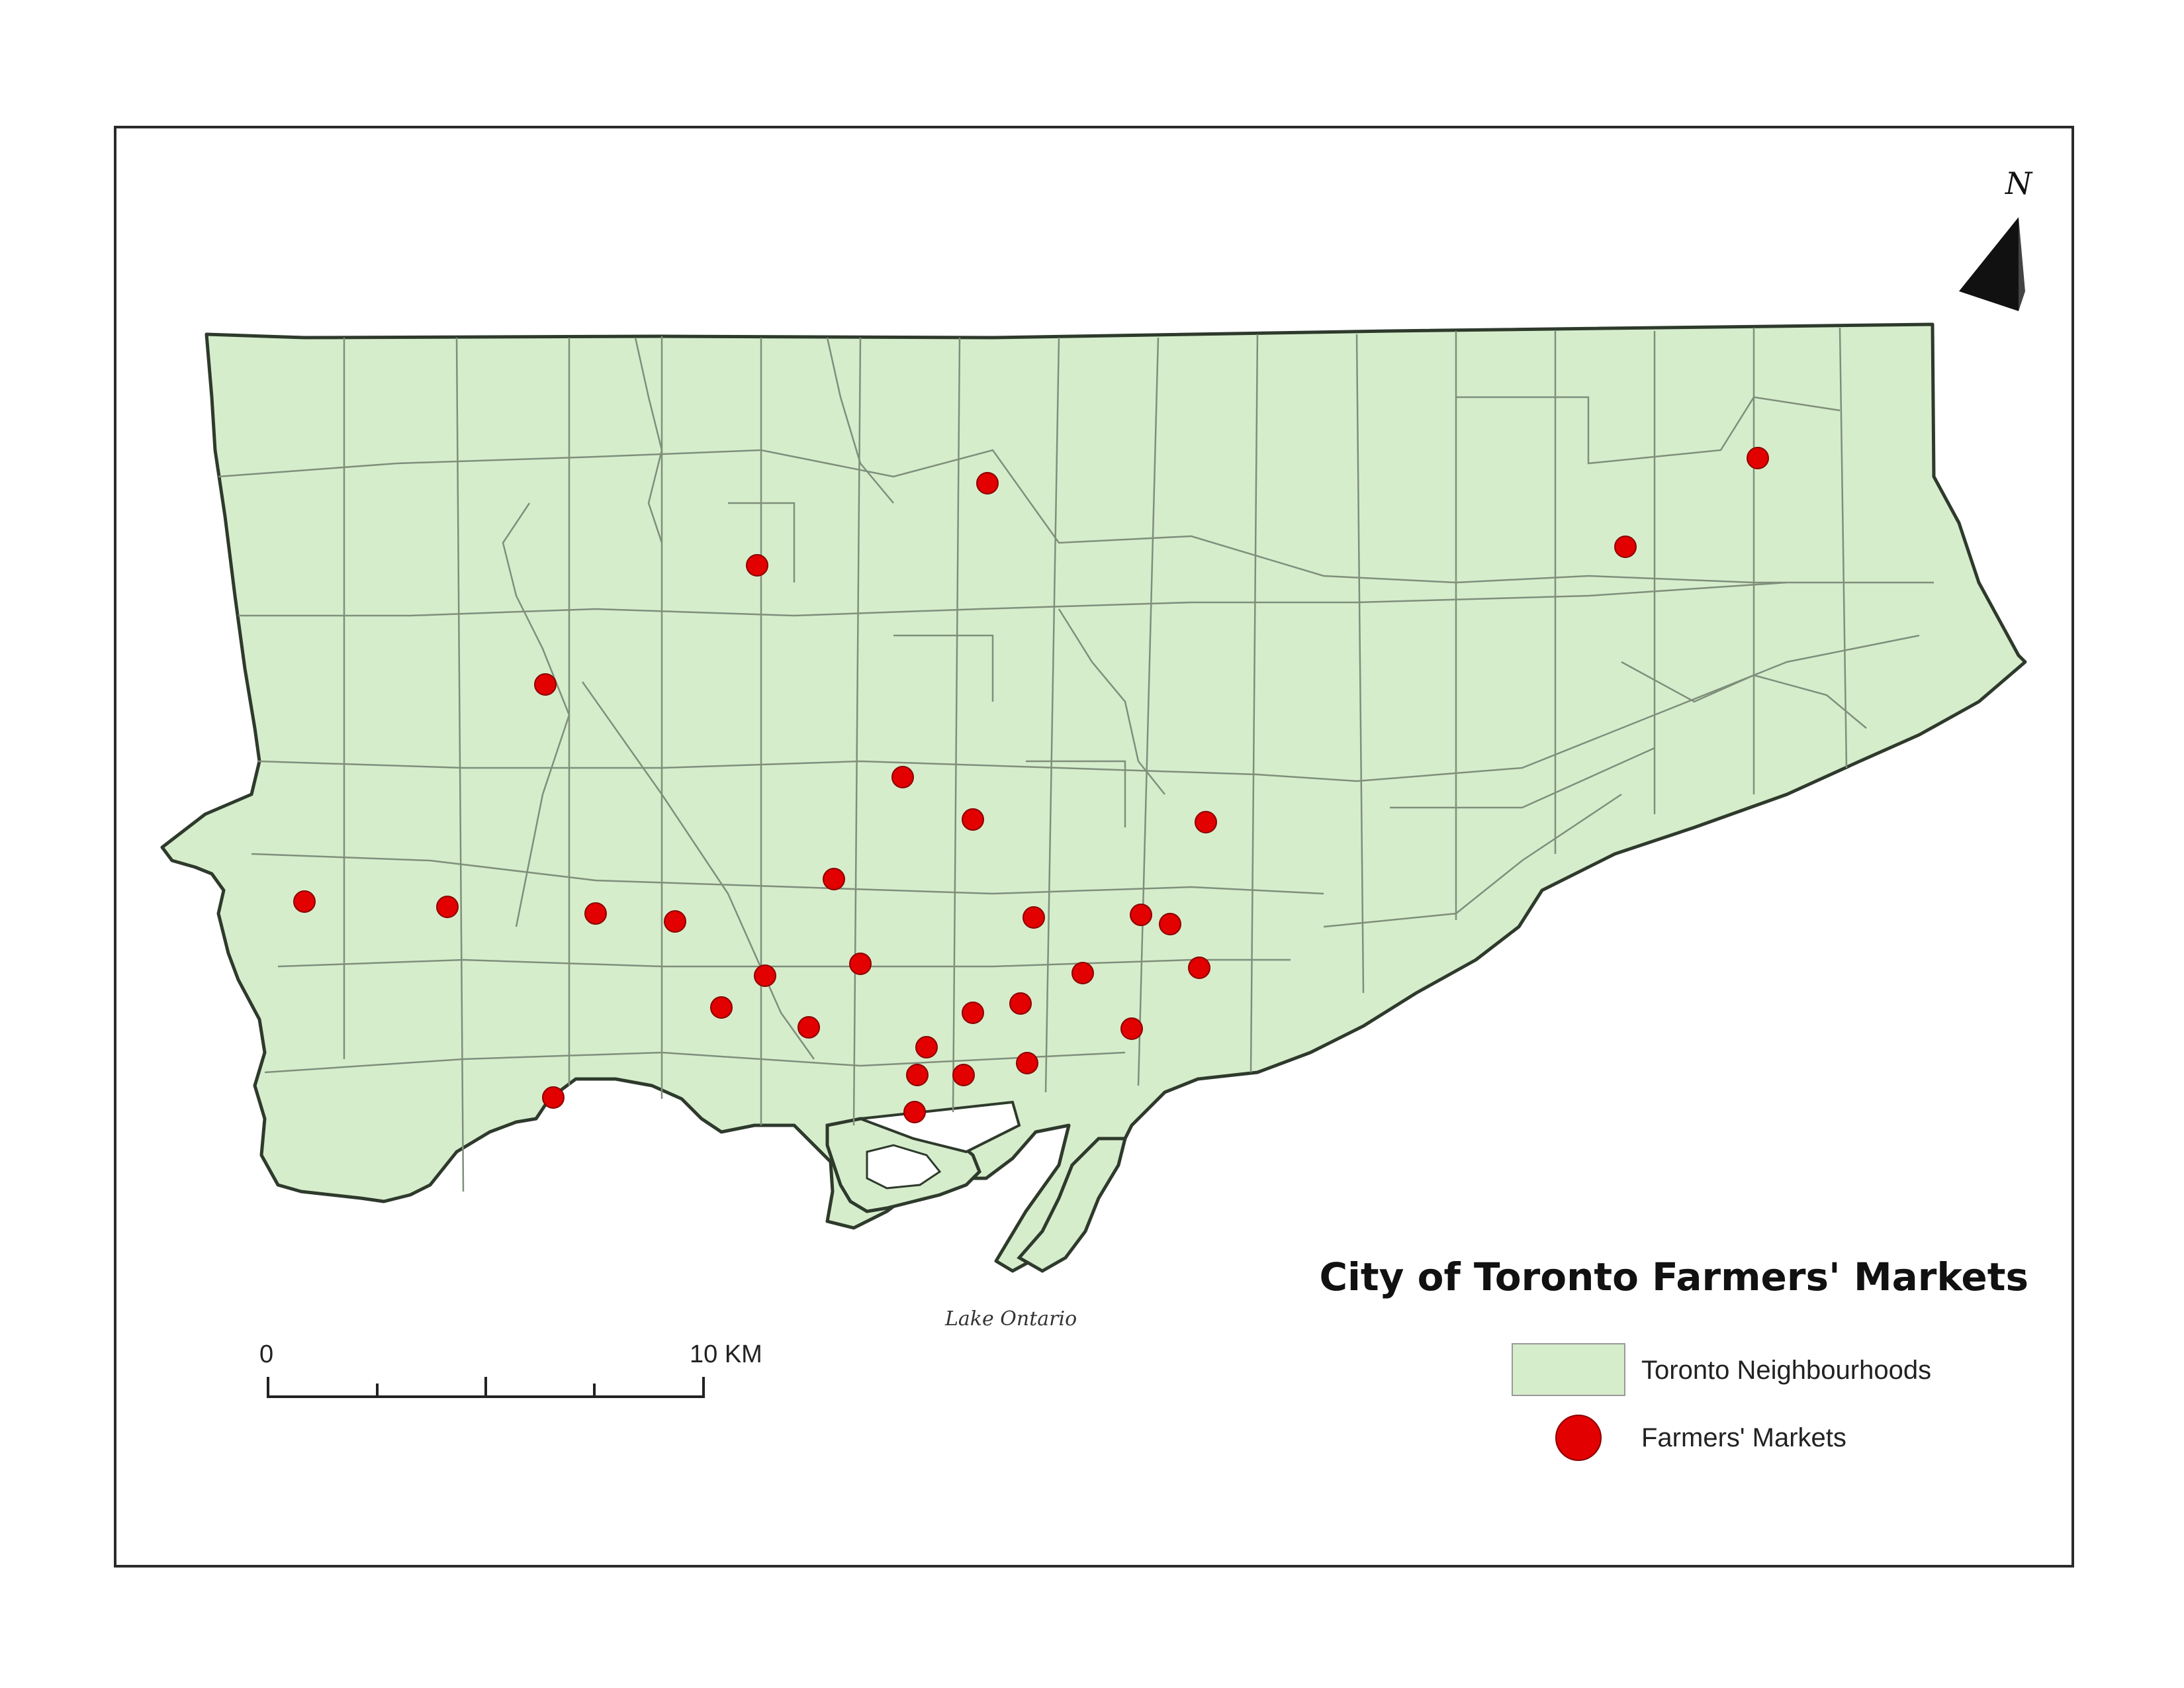  What do you see at coordinates (726, 1354) in the screenshot?
I see `scale-end-label: 10 KM` at bounding box center [726, 1354].